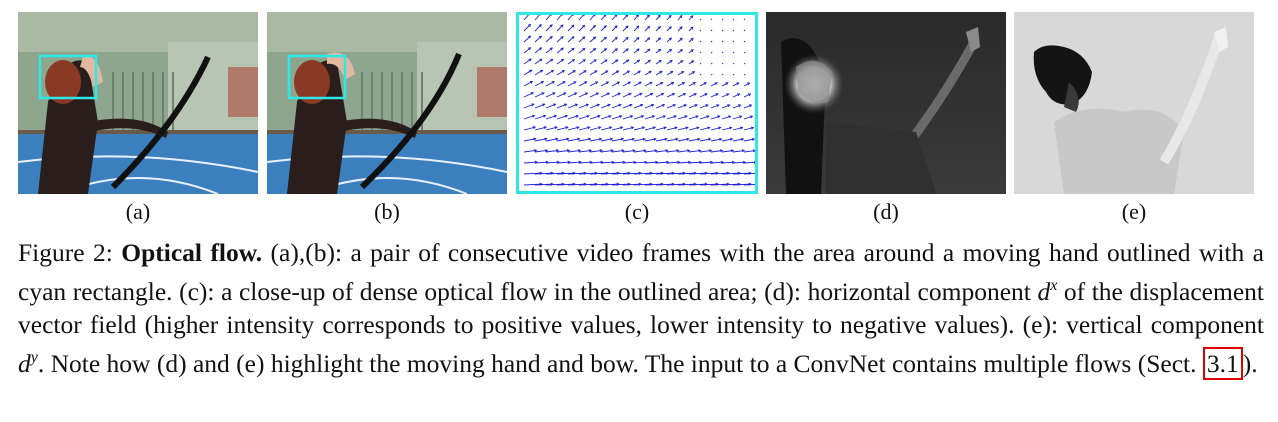 The width and height of the screenshot is (1278, 422). What do you see at coordinates (637, 103) in the screenshot?
I see `flow-vector-field` at bounding box center [637, 103].